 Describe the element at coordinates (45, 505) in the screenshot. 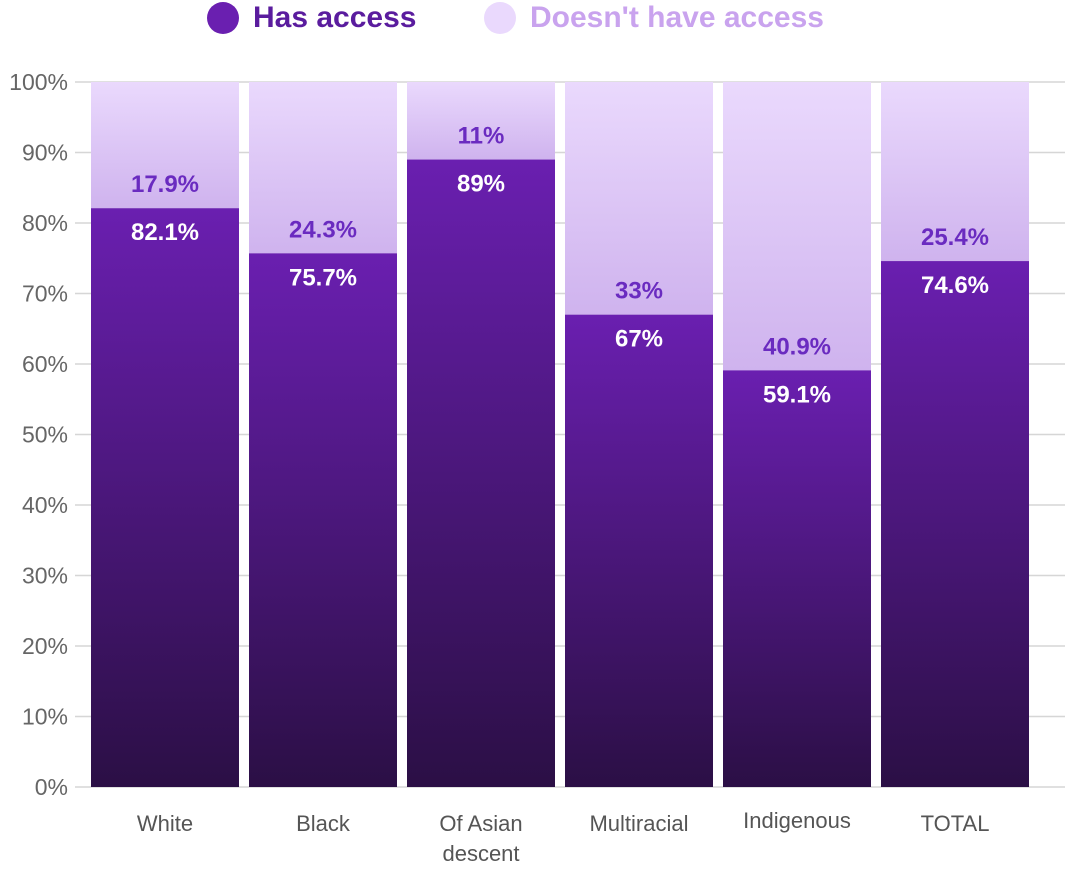

I see `y-tick-label: 40%` at that location.